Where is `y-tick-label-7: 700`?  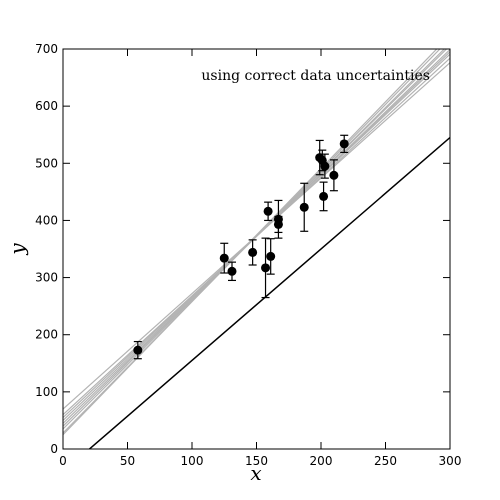
y-tick-label-7: 700 is located at coordinates (46, 49).